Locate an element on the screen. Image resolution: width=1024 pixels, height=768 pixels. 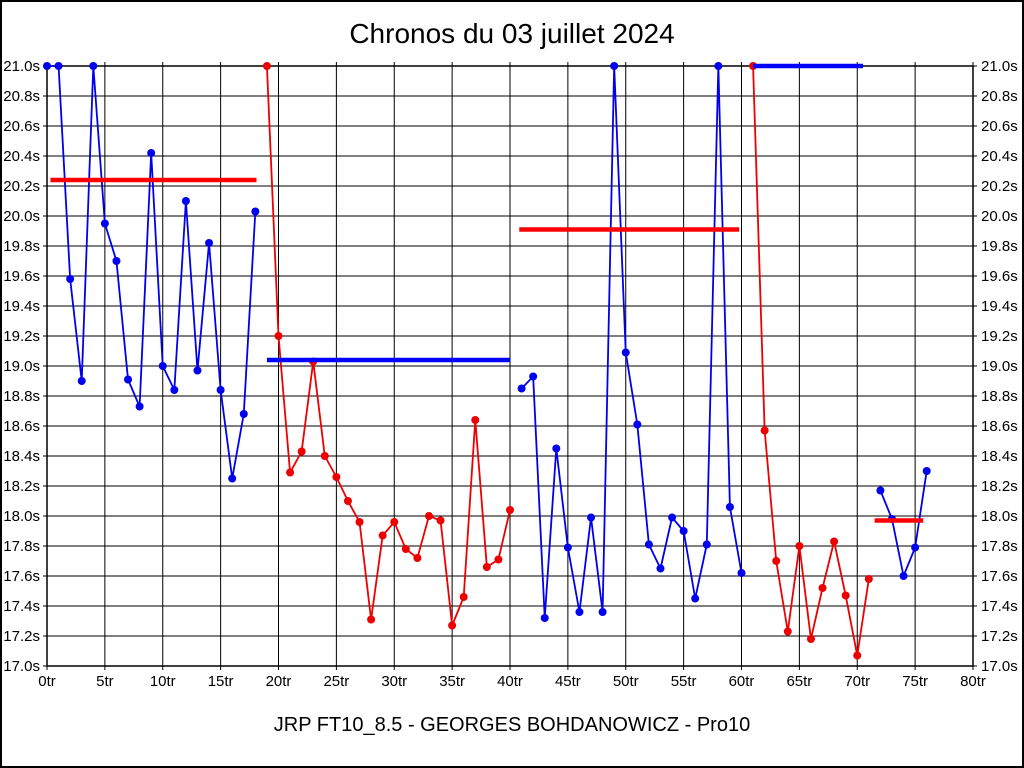
x-axis-label: 25tr is located at coordinates (336, 681).